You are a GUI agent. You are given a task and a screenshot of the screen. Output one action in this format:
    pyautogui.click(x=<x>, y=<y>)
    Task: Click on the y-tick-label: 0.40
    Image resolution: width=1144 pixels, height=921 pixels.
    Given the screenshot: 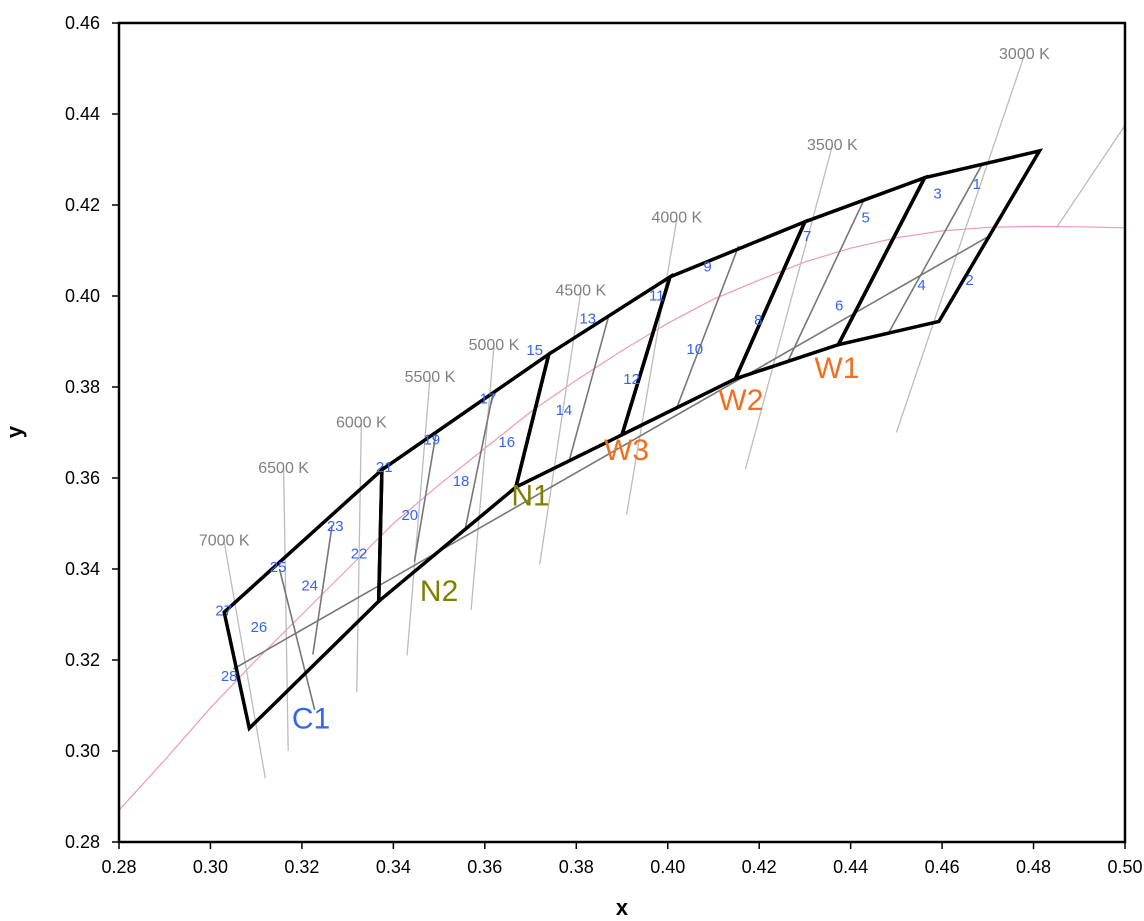 What is the action you would take?
    pyautogui.click(x=82, y=296)
    